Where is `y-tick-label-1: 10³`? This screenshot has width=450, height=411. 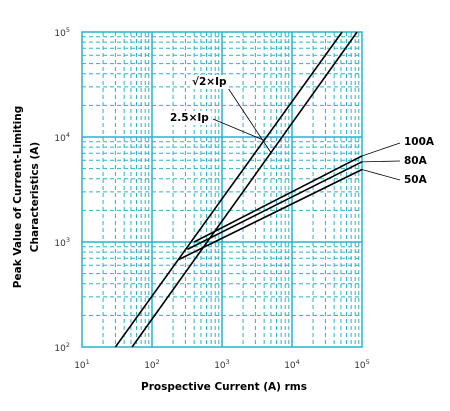
y-tick-label-1: 10³ is located at coordinates (62, 242).